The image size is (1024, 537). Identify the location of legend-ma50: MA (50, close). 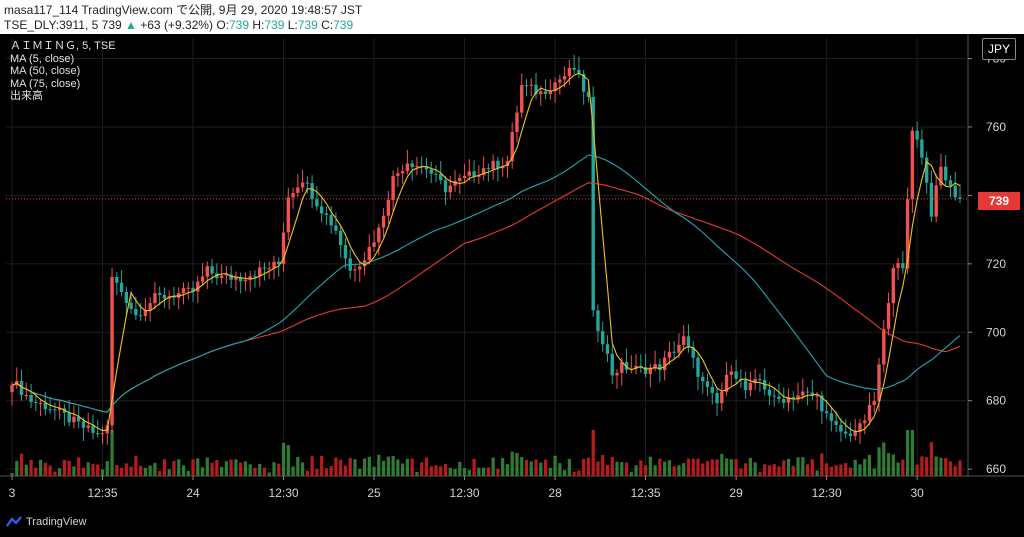
(45, 71).